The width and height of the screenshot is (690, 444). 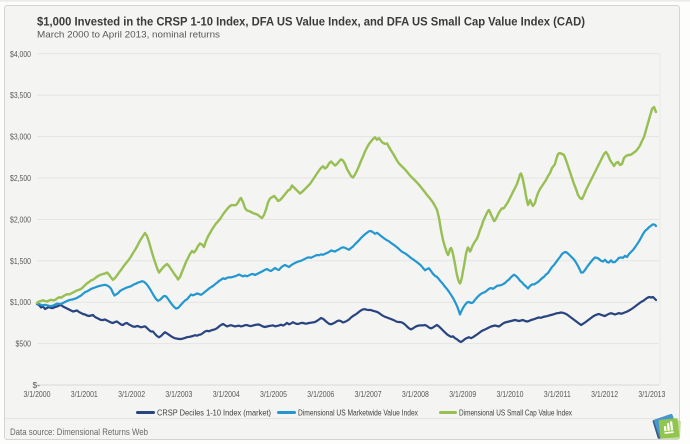 I want to click on svg-text:Data source: Dimensional Retur: Data source: Dimensional Returns Web, so click(x=79, y=432).